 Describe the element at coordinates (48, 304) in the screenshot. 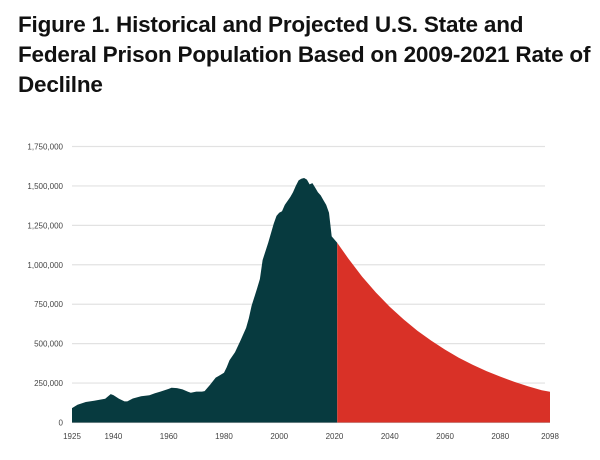

I see `y-tick-label: 750,000` at that location.